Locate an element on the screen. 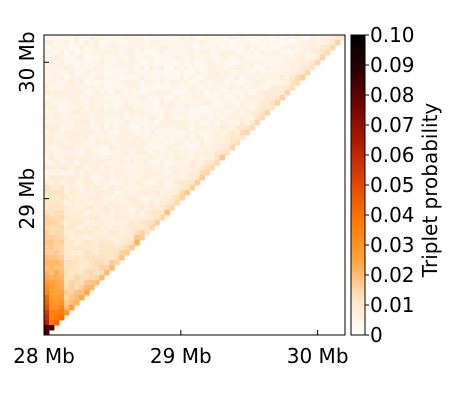 The width and height of the screenshot is (450, 404). colorbar-tick-label: 0 is located at coordinates (376, 335).